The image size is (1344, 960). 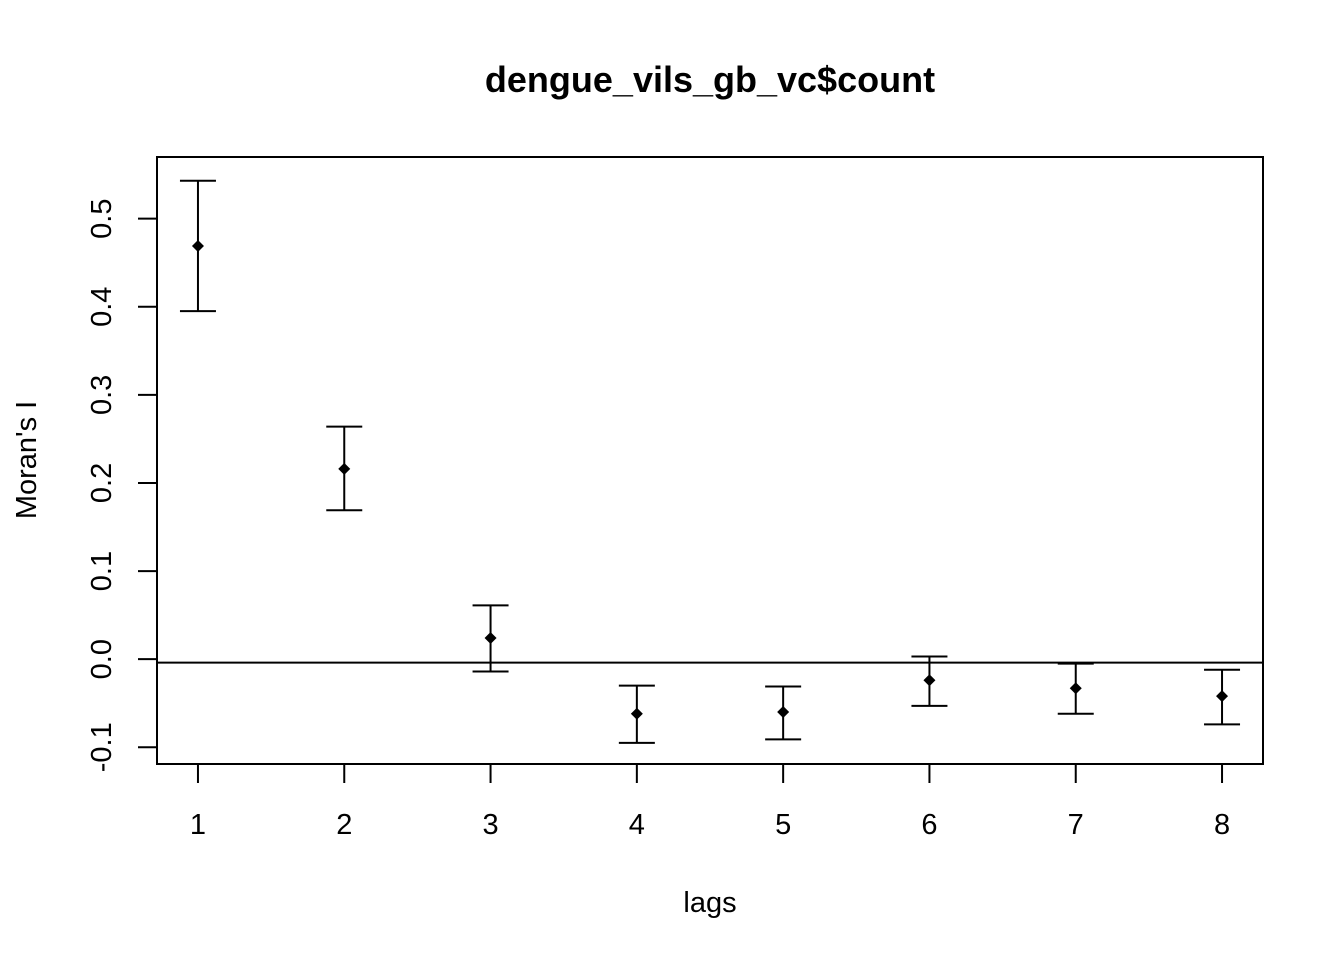 I want to click on y-tick-label: 0.2, so click(x=102, y=483).